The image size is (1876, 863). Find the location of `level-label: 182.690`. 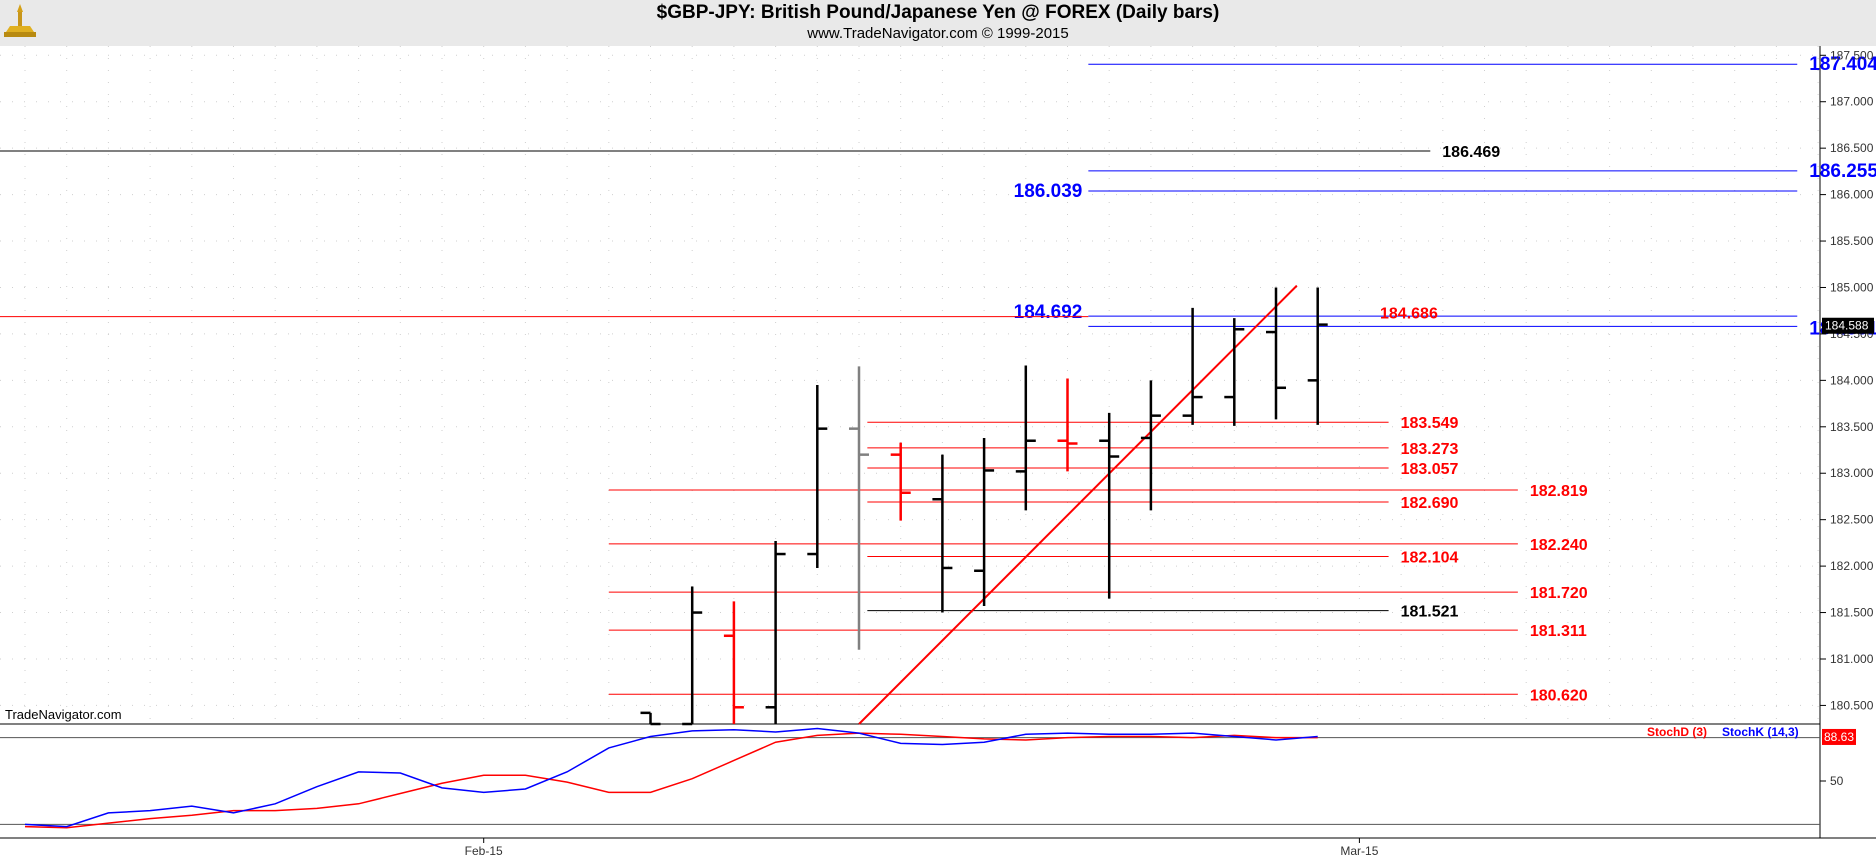

level-label: 182.690 is located at coordinates (1430, 503).